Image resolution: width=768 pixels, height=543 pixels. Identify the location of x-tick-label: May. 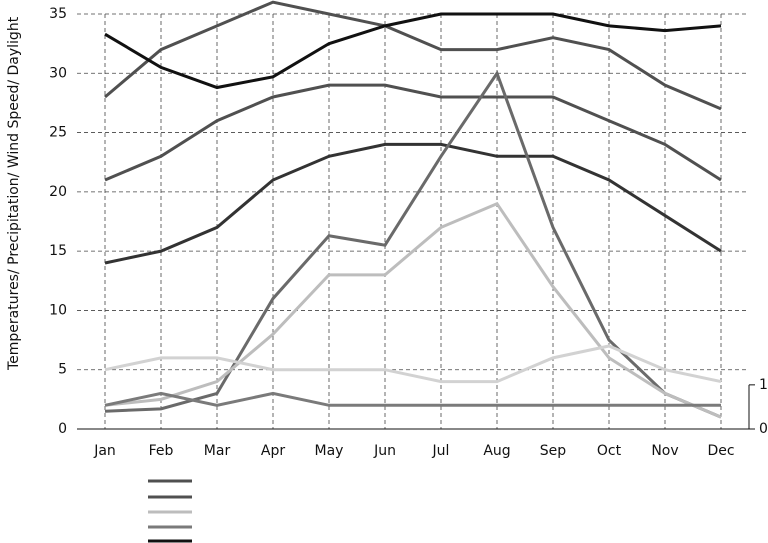
(329, 451).